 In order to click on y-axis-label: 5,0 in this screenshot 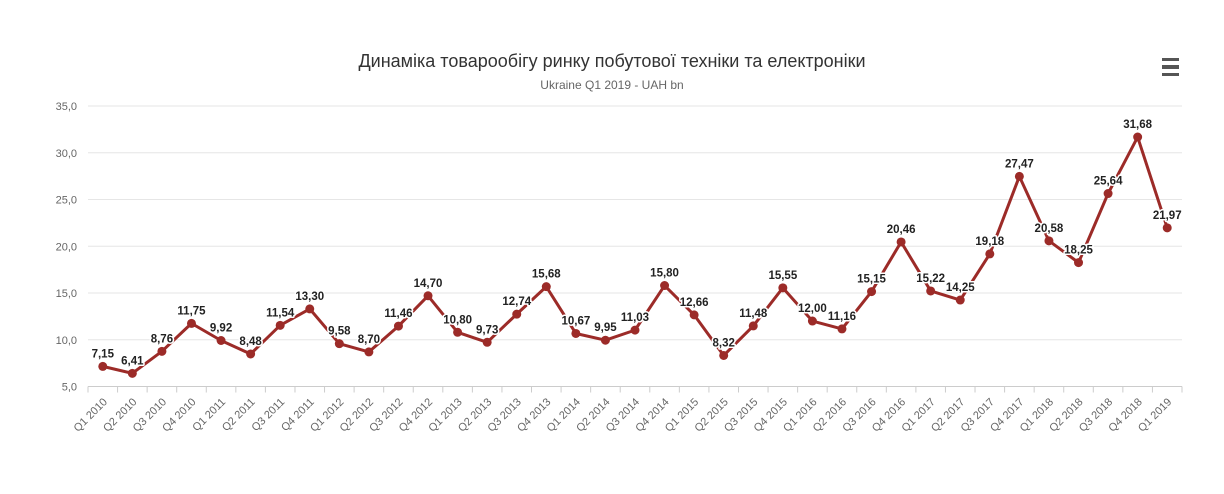, I will do `click(69, 388)`.